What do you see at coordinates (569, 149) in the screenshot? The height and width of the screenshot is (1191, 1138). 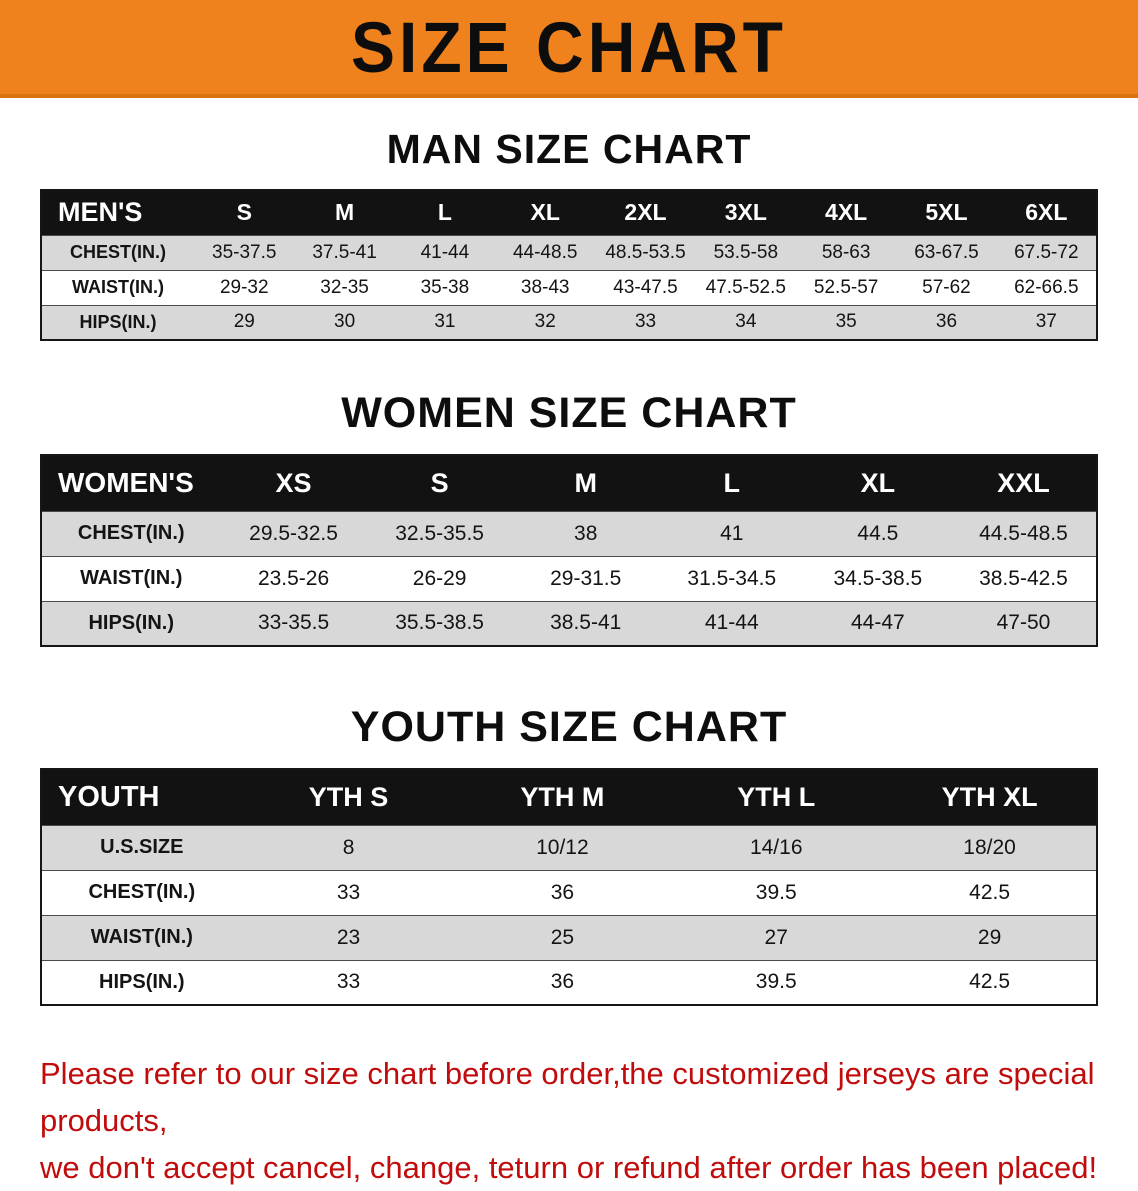 I see `men-section-heading: MAN SIZE CHART` at bounding box center [569, 149].